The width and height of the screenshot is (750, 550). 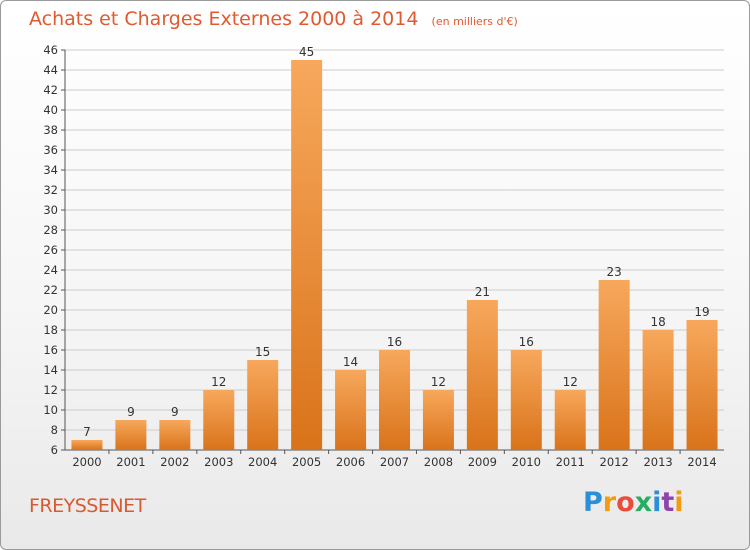 I want to click on value-label-2007: 16, so click(x=394, y=342).